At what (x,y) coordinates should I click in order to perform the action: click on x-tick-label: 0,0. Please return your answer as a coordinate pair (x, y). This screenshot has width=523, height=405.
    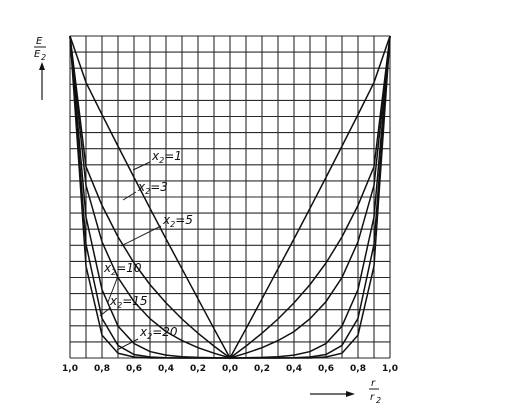
    Looking at the image, I should click on (230, 369).